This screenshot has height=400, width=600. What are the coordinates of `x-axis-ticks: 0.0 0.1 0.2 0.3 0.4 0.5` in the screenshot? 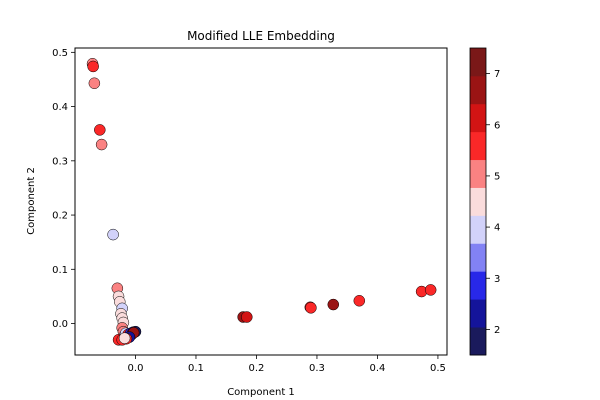 It's located at (287, 364).